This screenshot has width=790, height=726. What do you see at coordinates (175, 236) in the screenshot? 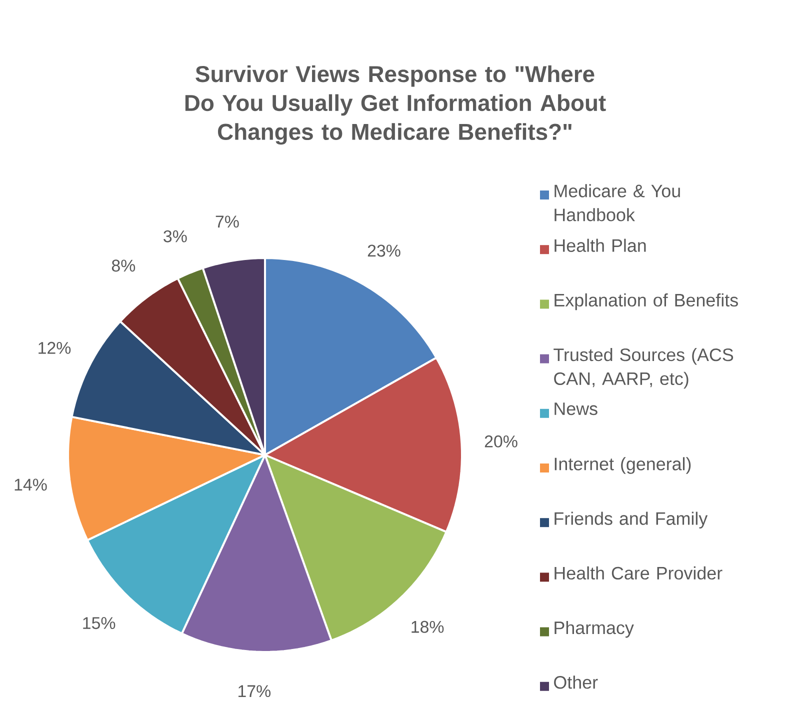
I see `data-label: 3%` at bounding box center [175, 236].